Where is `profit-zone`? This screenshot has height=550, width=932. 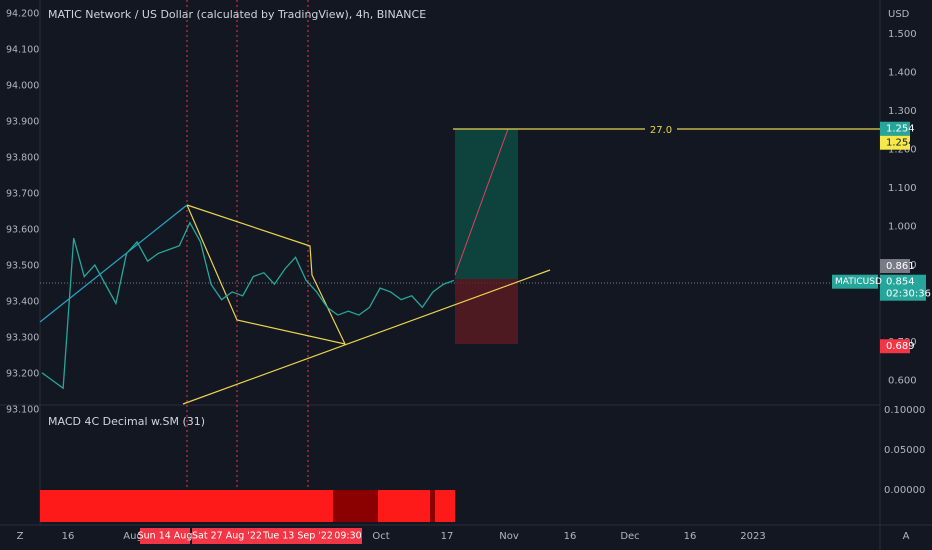 profit-zone is located at coordinates (486, 204).